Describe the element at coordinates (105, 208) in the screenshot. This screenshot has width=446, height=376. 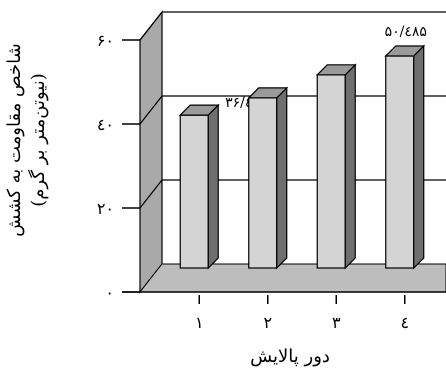
I see `y-tick-label: ۲۰` at that location.